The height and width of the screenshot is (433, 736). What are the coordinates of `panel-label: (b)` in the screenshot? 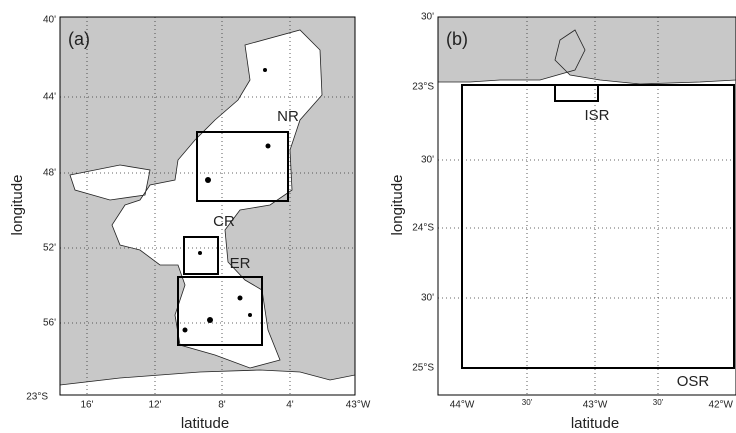 It's located at (457, 39).